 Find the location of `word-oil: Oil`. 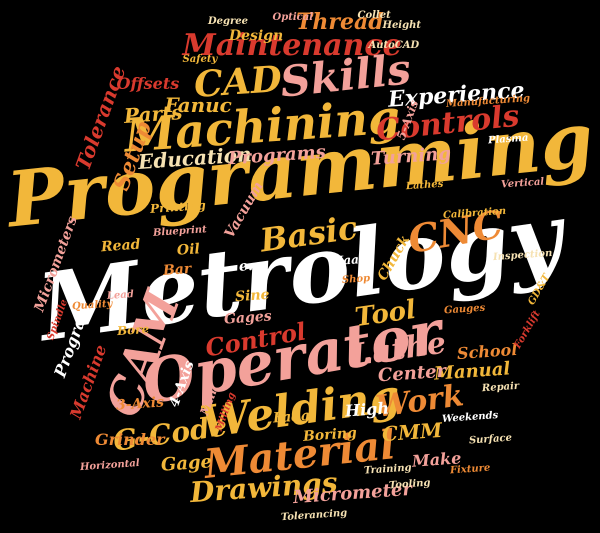

word-oil: Oil is located at coordinates (187, 250).